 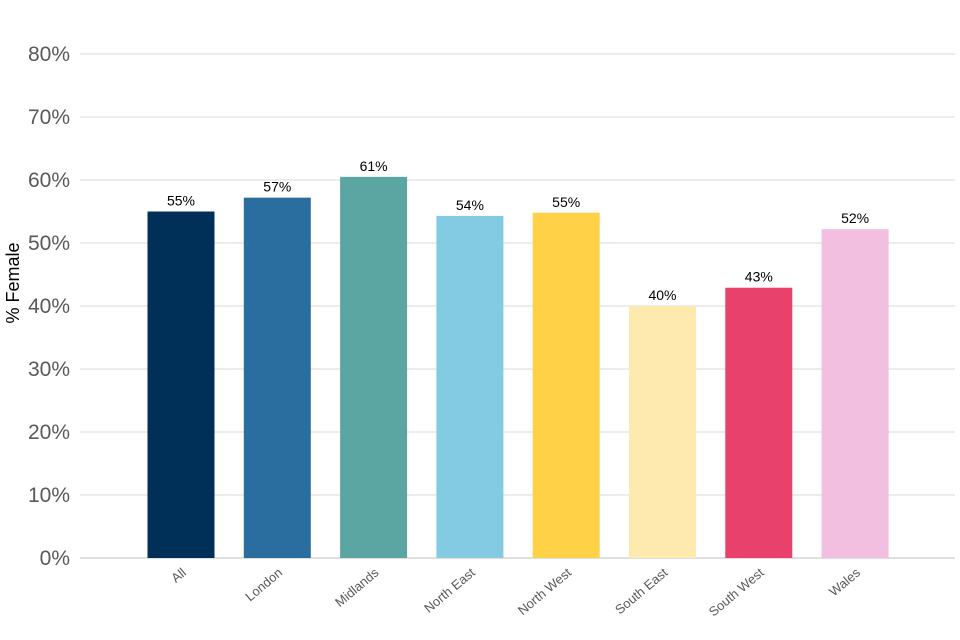 I want to click on x-tick-label: London, so click(x=263, y=584).